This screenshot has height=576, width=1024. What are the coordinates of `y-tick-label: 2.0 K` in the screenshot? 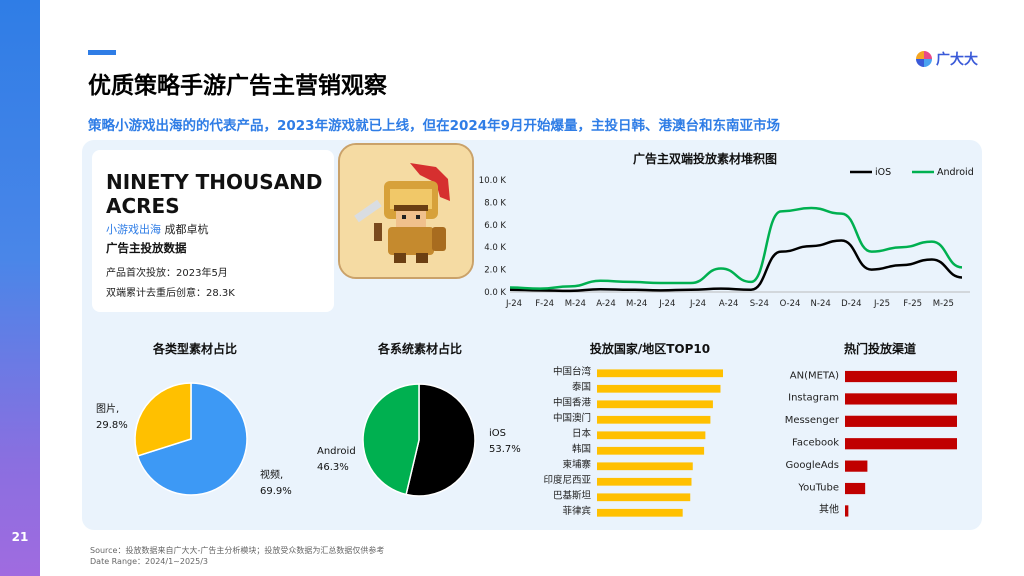 It's located at (495, 271).